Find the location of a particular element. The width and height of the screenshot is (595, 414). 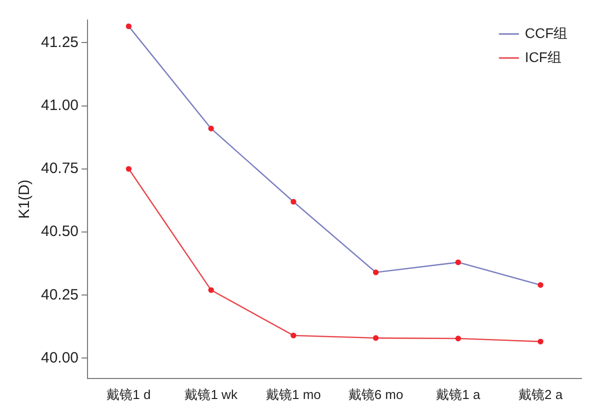

y-tick-label: 40.75 is located at coordinates (59, 169).